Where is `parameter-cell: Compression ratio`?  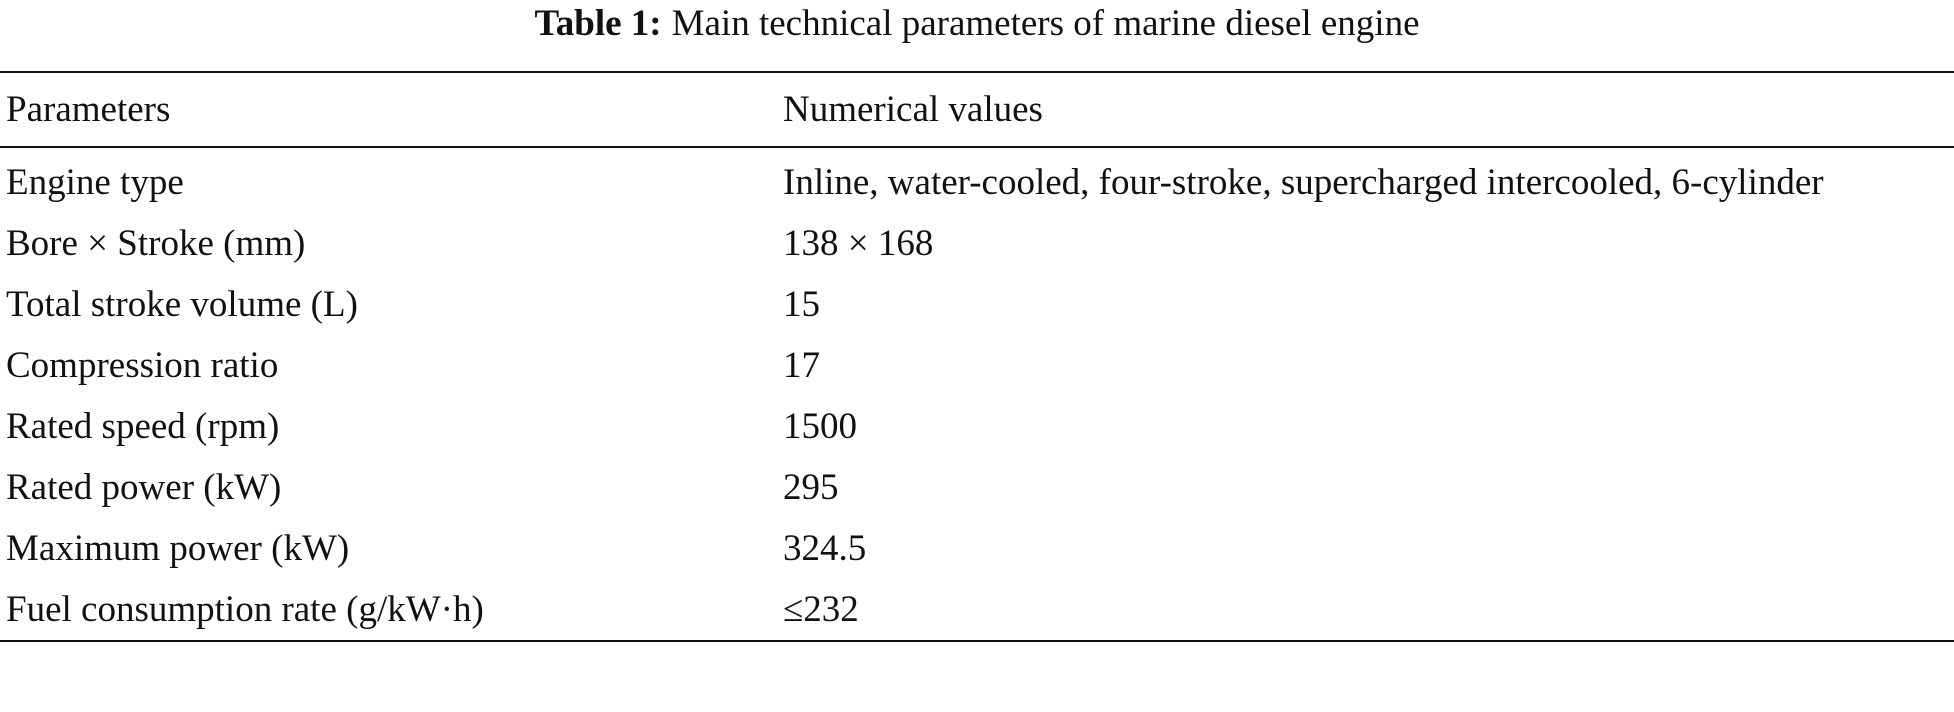
parameter-cell: Compression ratio is located at coordinates (142, 365).